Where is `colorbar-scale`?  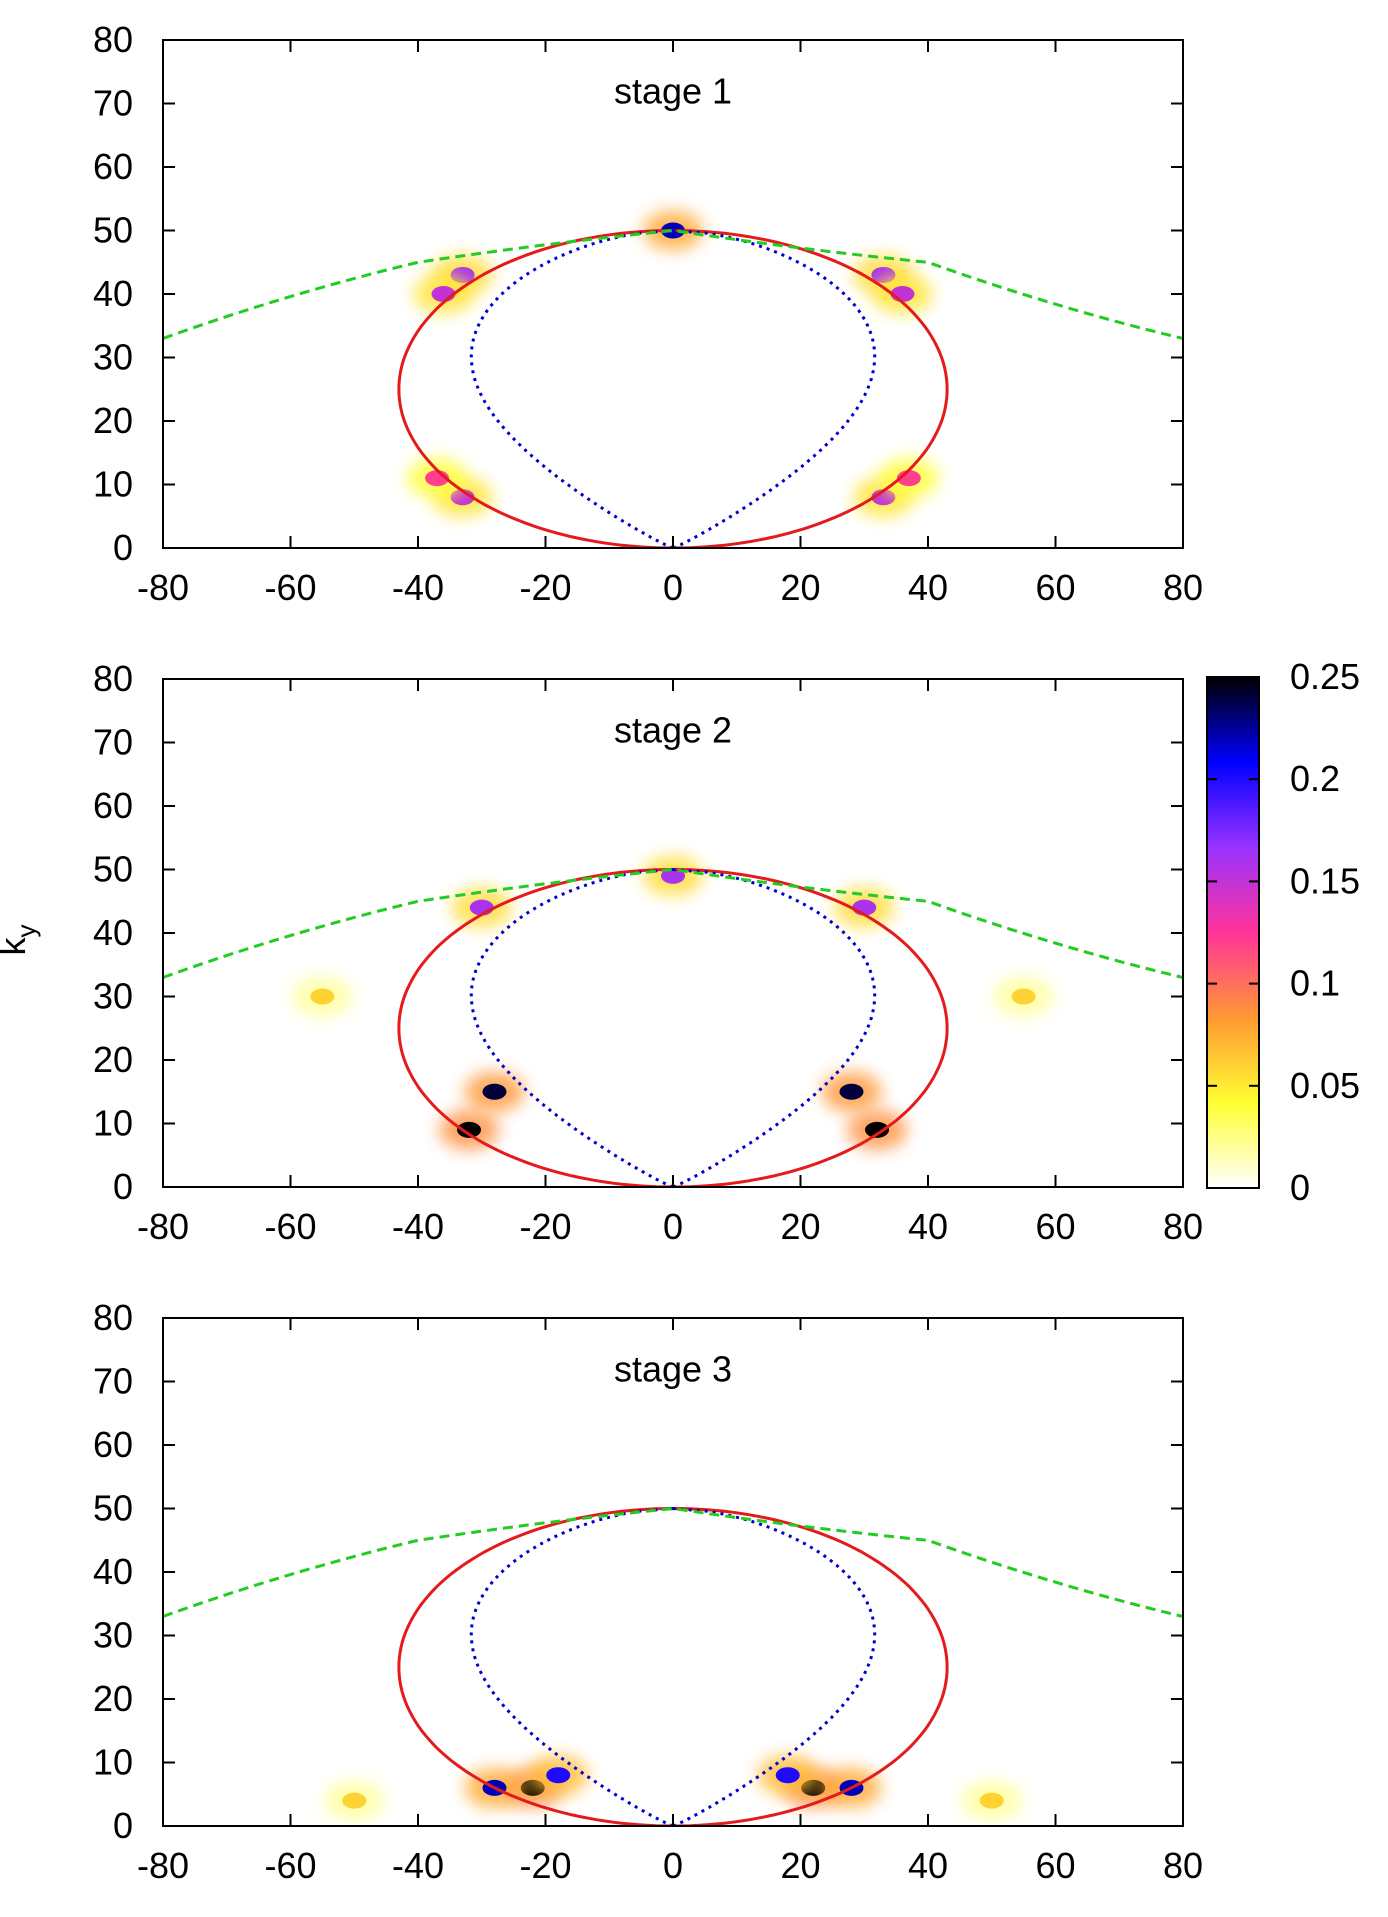
colorbar-scale is located at coordinates (1233, 932).